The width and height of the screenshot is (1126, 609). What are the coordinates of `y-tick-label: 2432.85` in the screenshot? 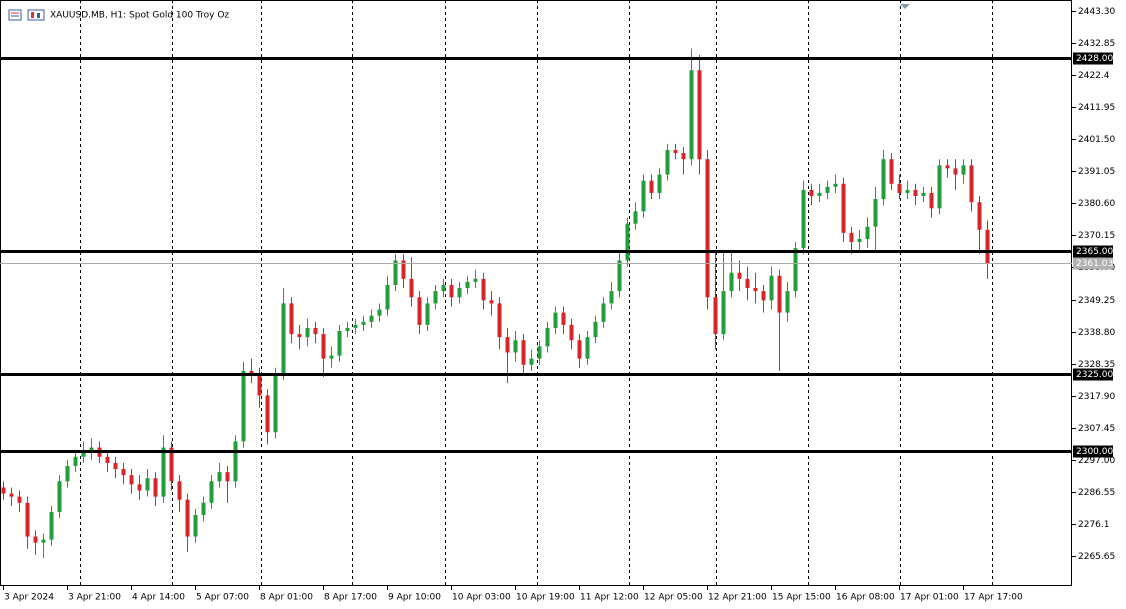 It's located at (1096, 44).